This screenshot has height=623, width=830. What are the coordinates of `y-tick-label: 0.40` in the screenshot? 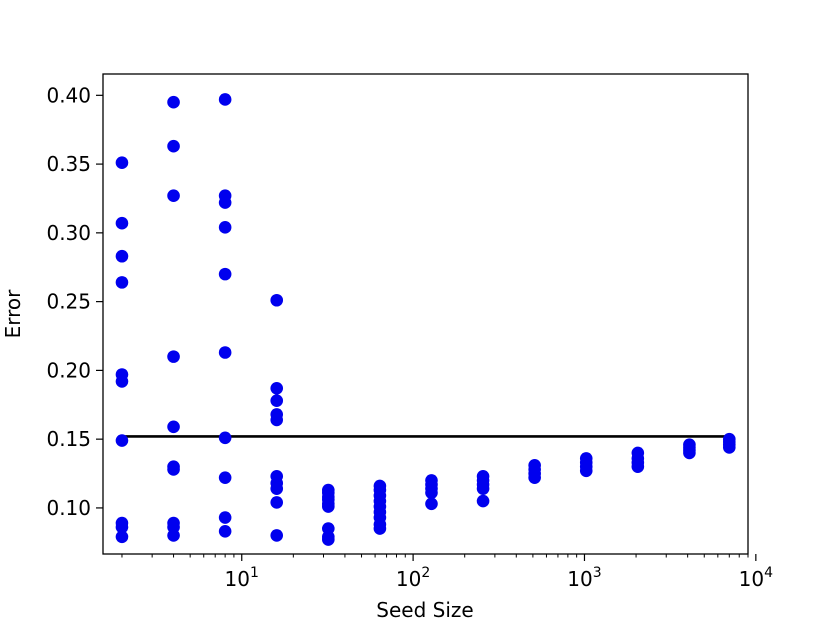 It's located at (68, 95).